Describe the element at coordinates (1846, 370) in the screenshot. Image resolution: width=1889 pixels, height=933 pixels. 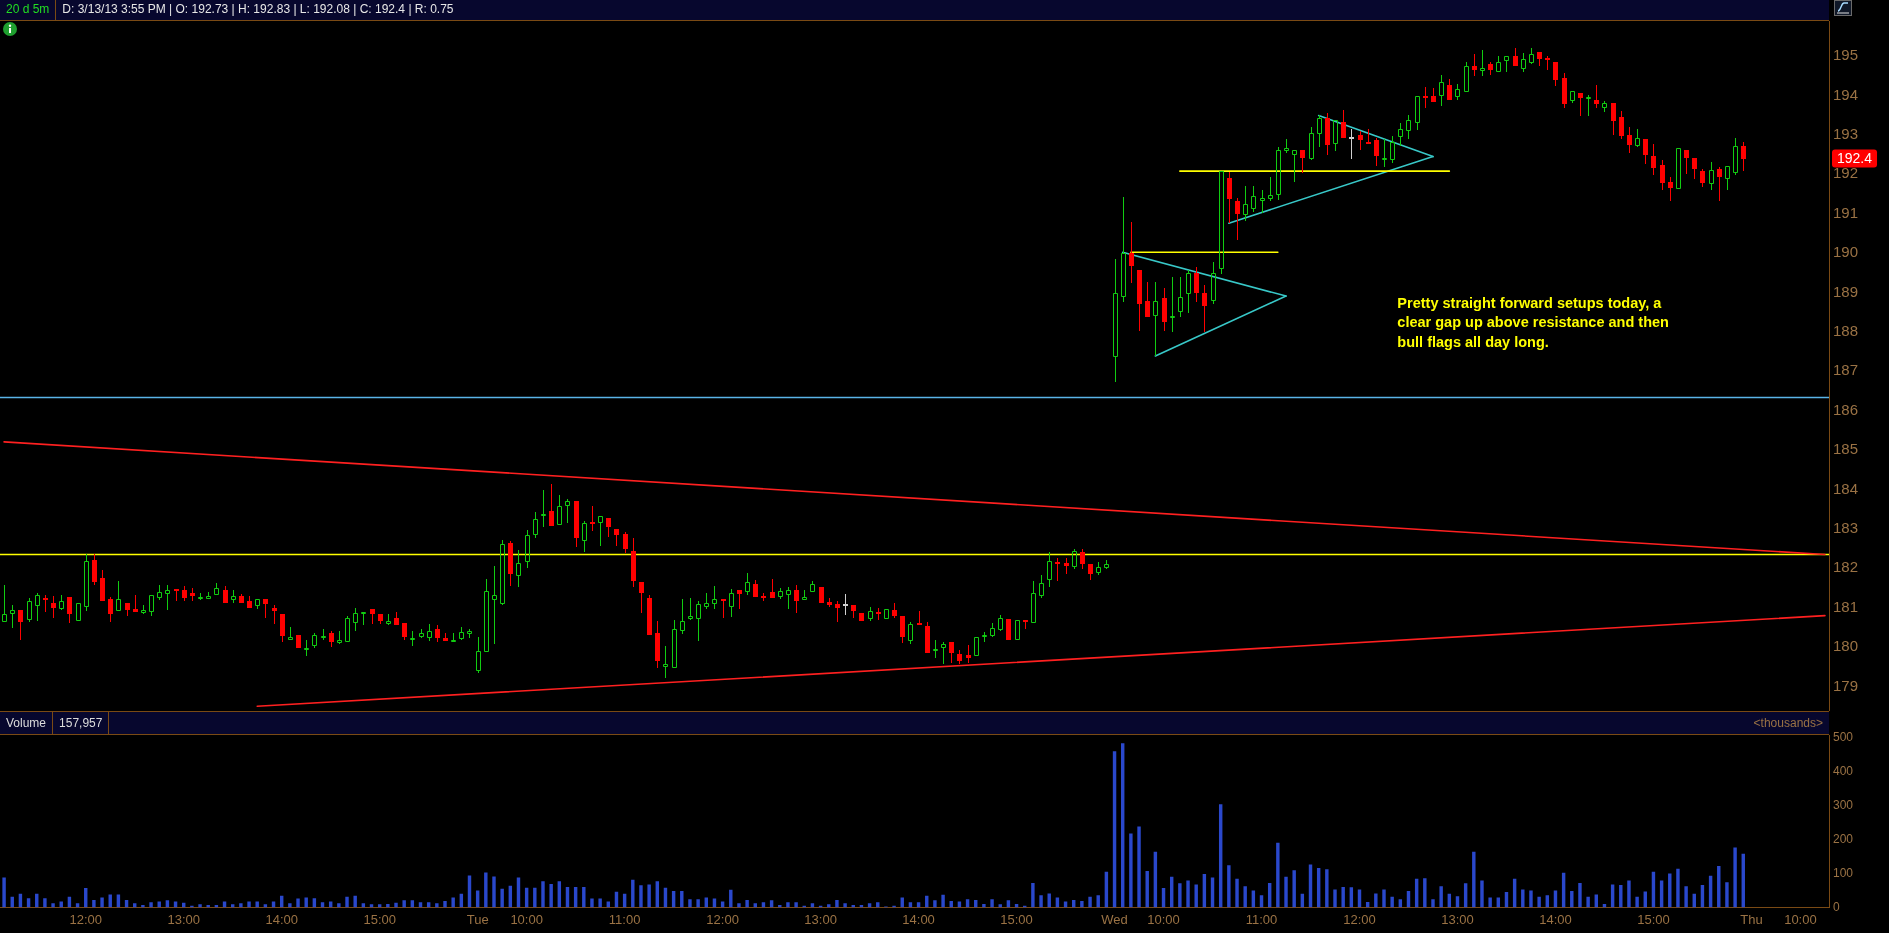
I see `y-tick-label: 187` at that location.